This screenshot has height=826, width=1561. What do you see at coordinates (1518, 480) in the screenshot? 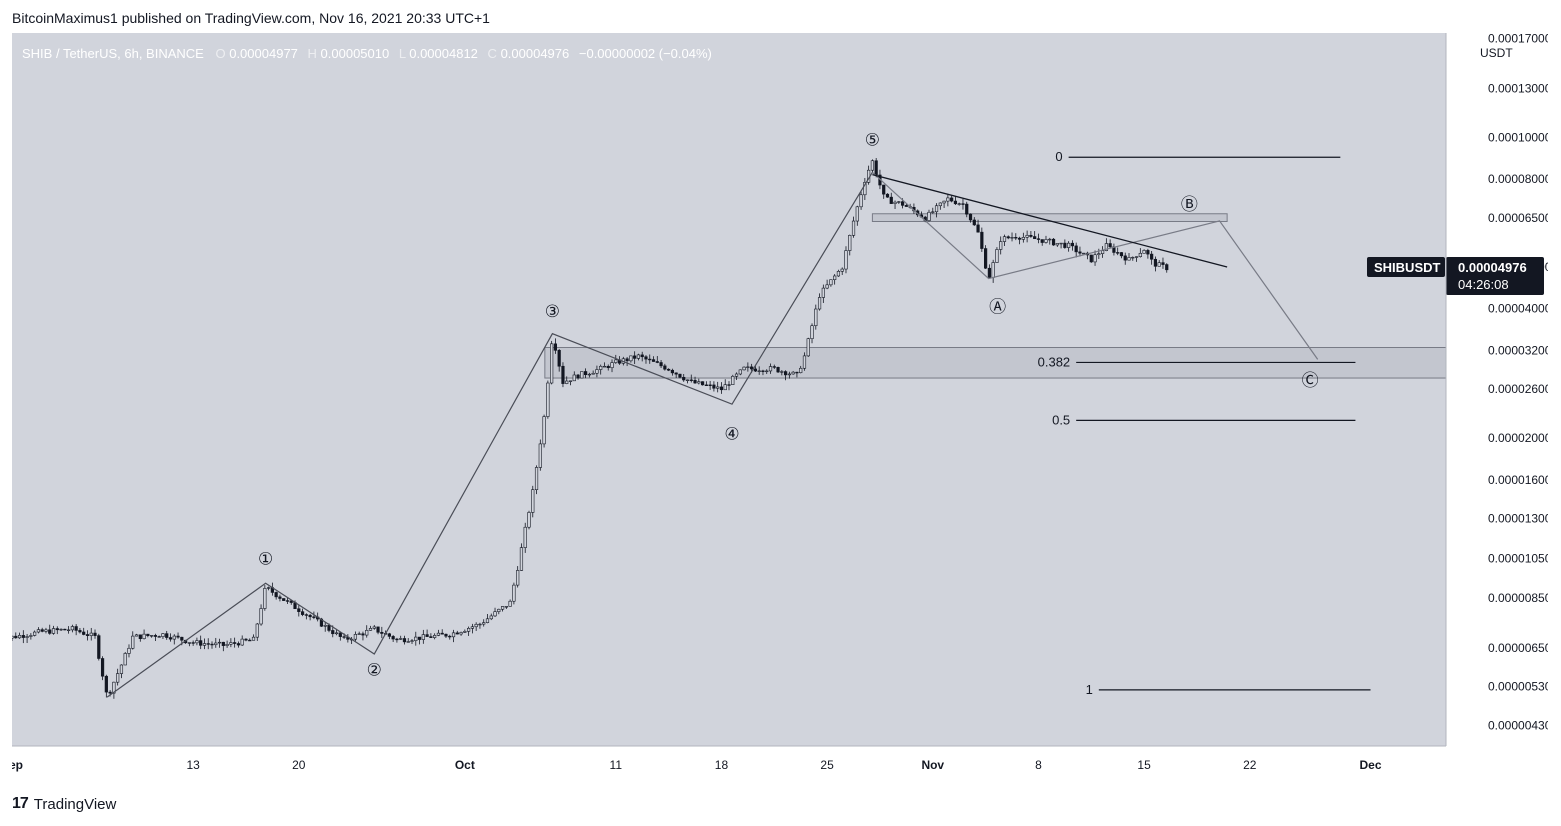
I see `price-tick-10: 0.00001600` at bounding box center [1518, 480].